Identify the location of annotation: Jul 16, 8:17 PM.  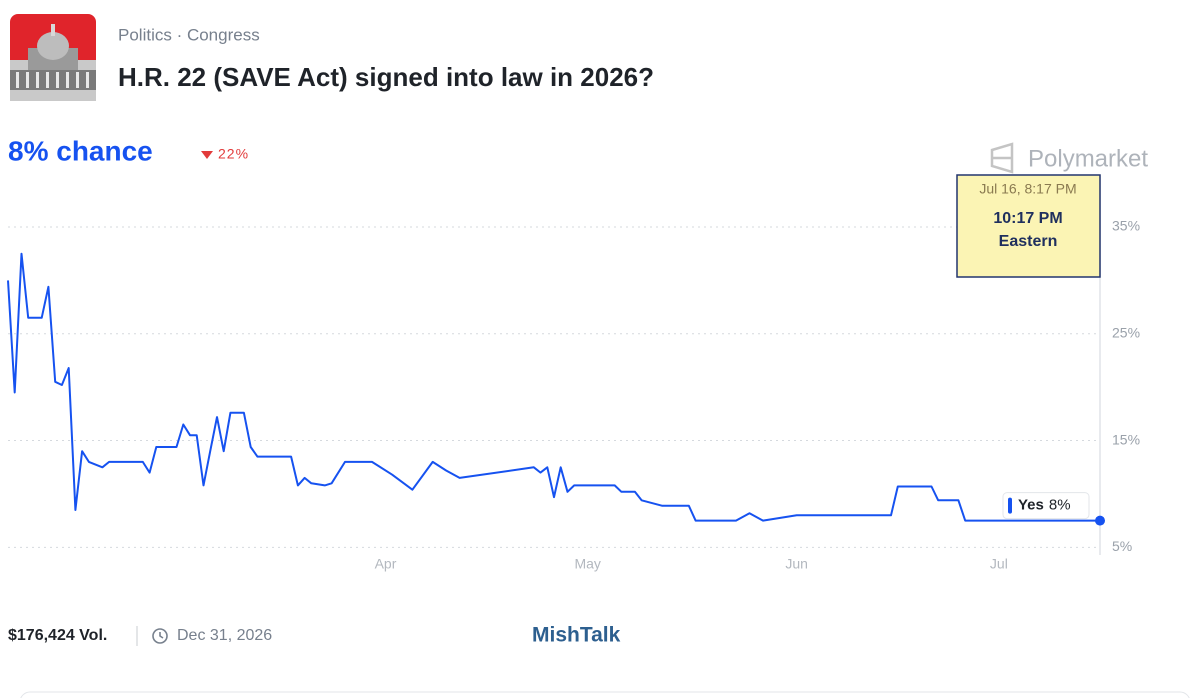
(1027, 189).